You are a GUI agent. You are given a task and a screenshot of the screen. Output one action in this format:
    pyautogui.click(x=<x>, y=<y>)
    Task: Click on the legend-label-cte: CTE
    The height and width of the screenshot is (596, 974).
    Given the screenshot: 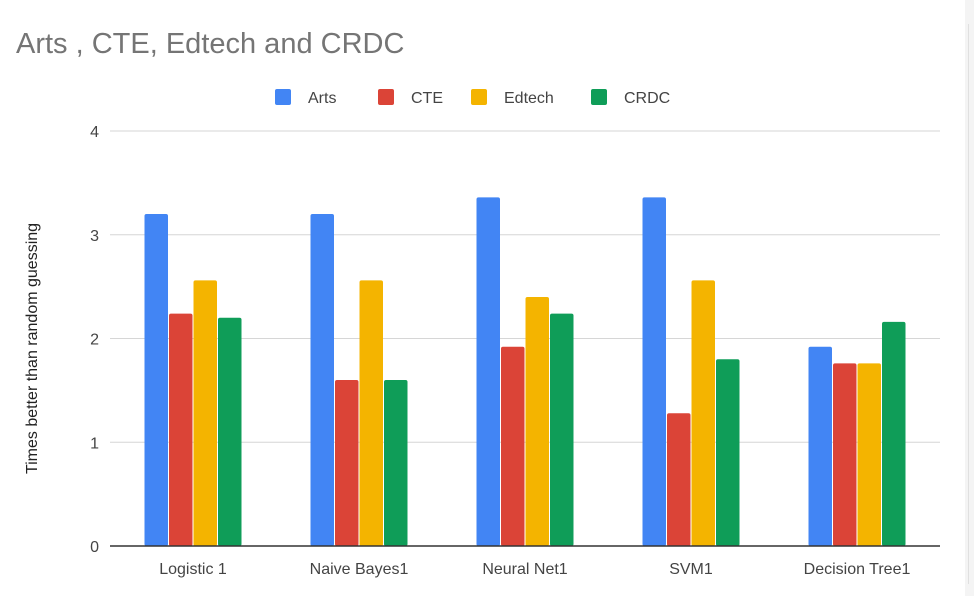 What is the action you would take?
    pyautogui.click(x=427, y=98)
    